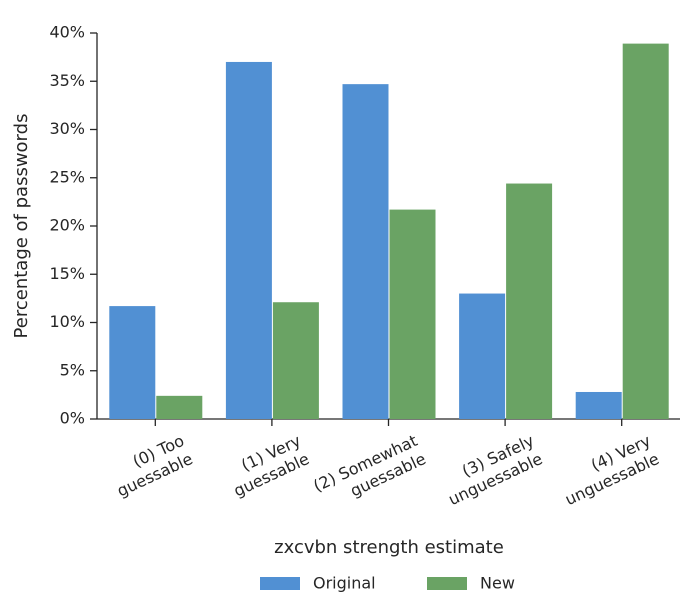 The height and width of the screenshot is (607, 700). I want to click on y-tick-label: 20%, so click(67, 225).